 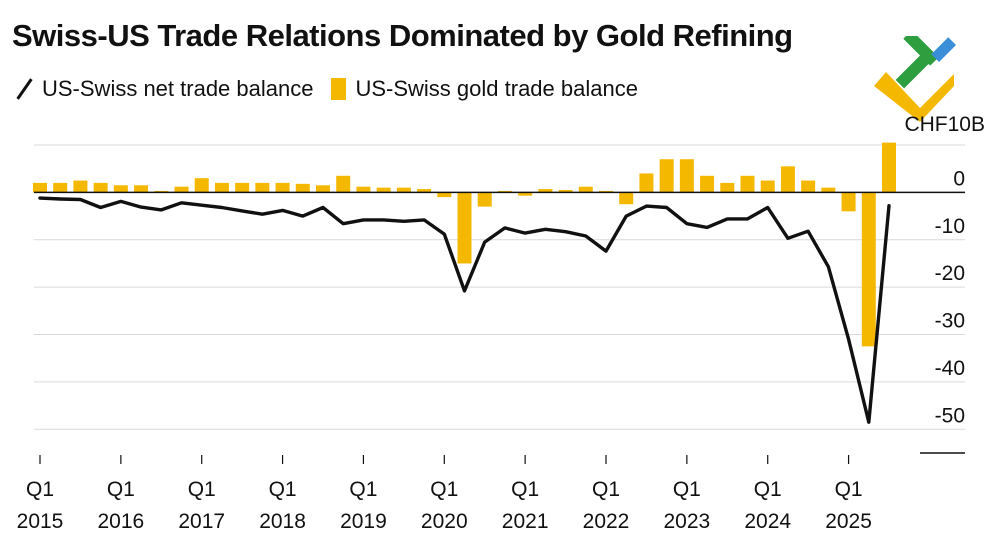 I want to click on x-tick-label-year: 2020, so click(x=444, y=521).